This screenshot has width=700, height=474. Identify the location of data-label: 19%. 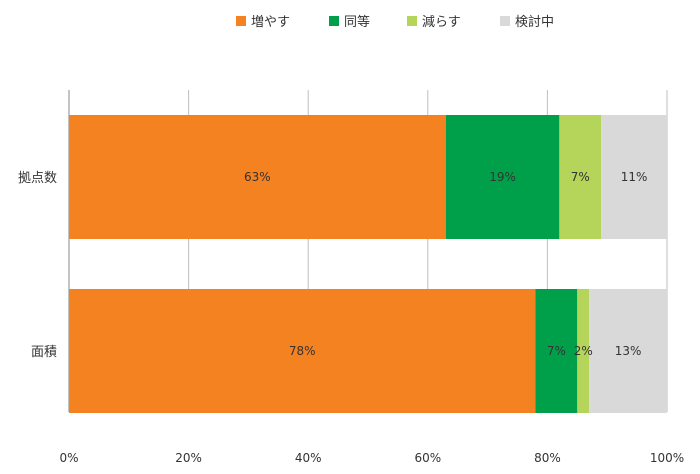
(502, 177).